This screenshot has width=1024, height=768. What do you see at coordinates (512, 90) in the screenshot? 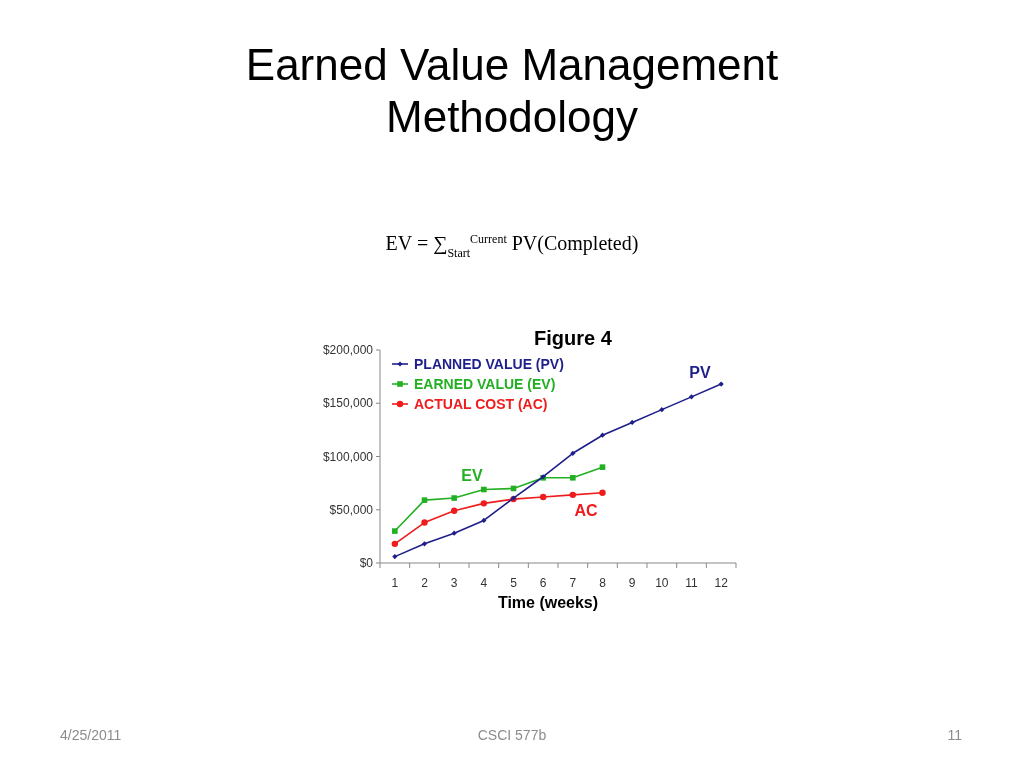
I see `chart-title: Earned Value Management Methodology` at bounding box center [512, 90].